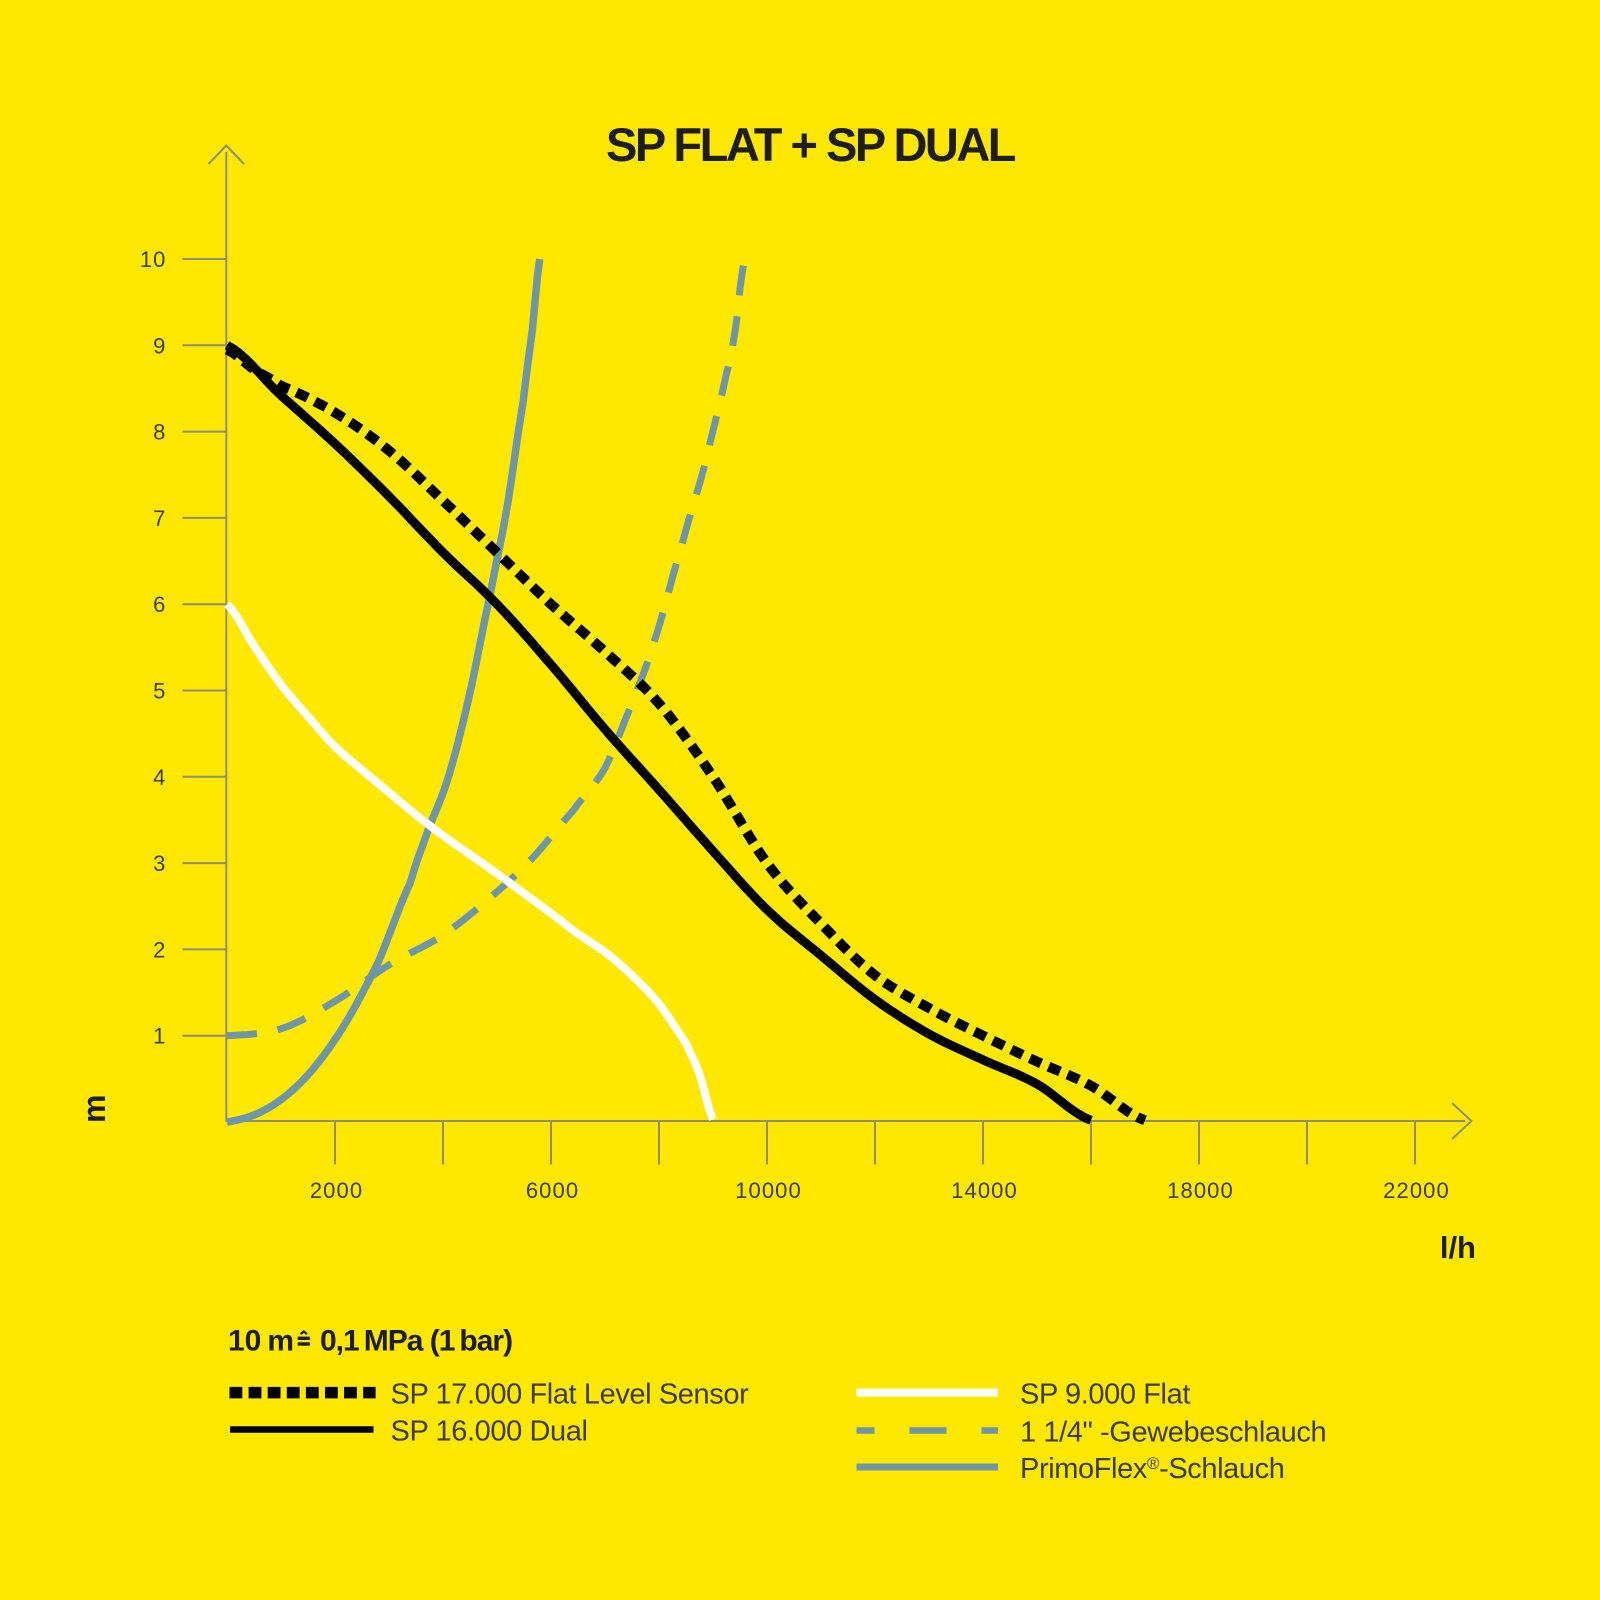  I want to click on svg-text: 2, so click(159, 949).